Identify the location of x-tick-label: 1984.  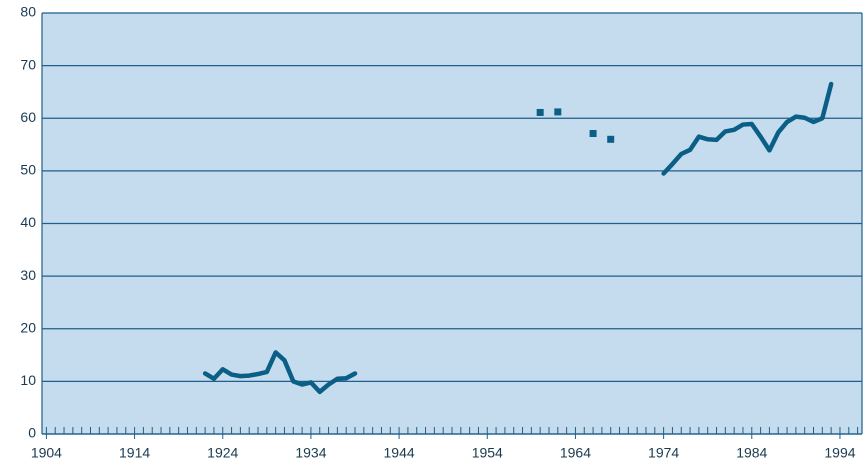
(751, 453).